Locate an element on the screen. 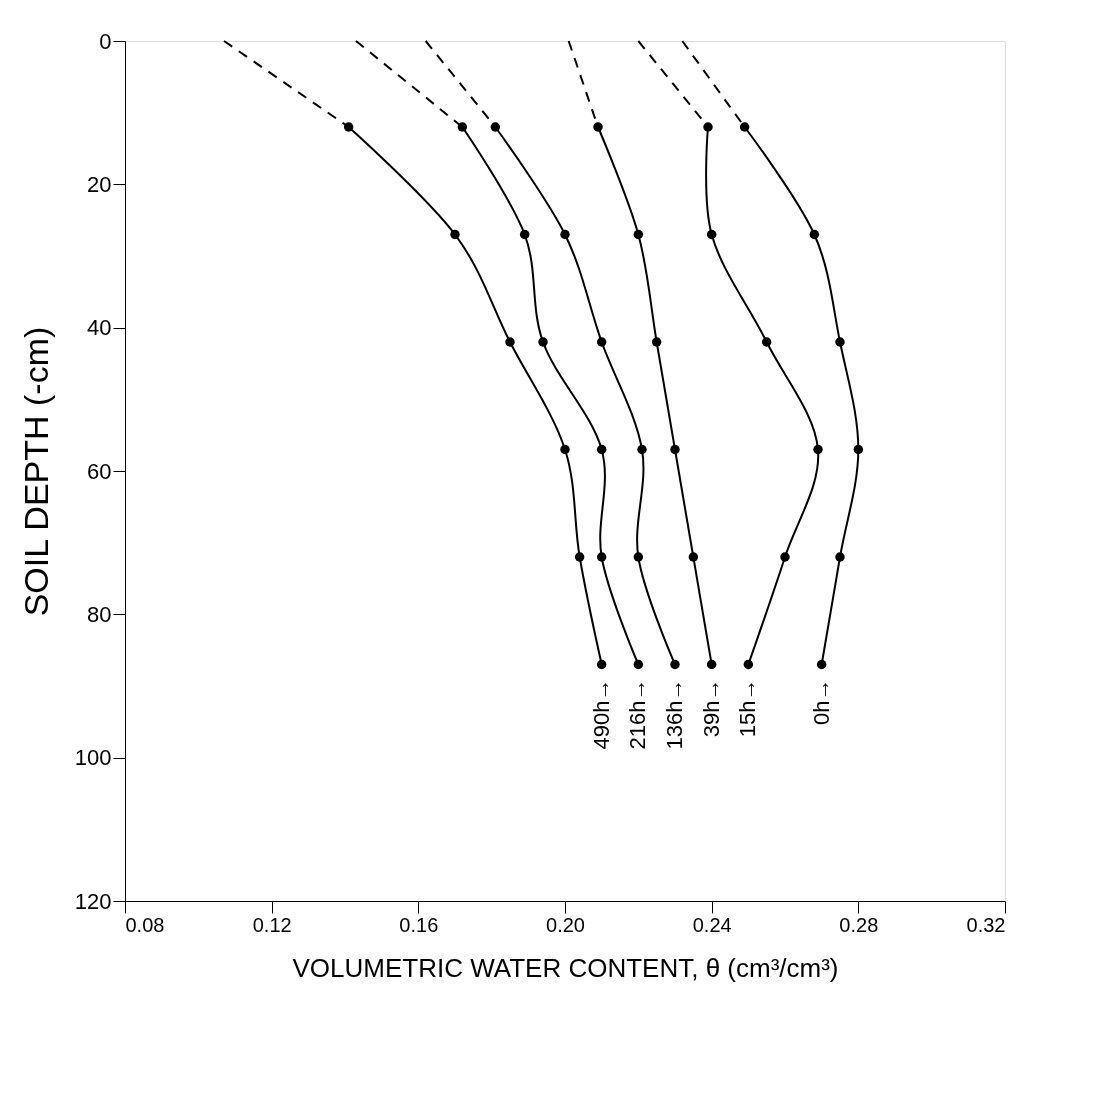  text: 136h→ is located at coordinates (674, 714).